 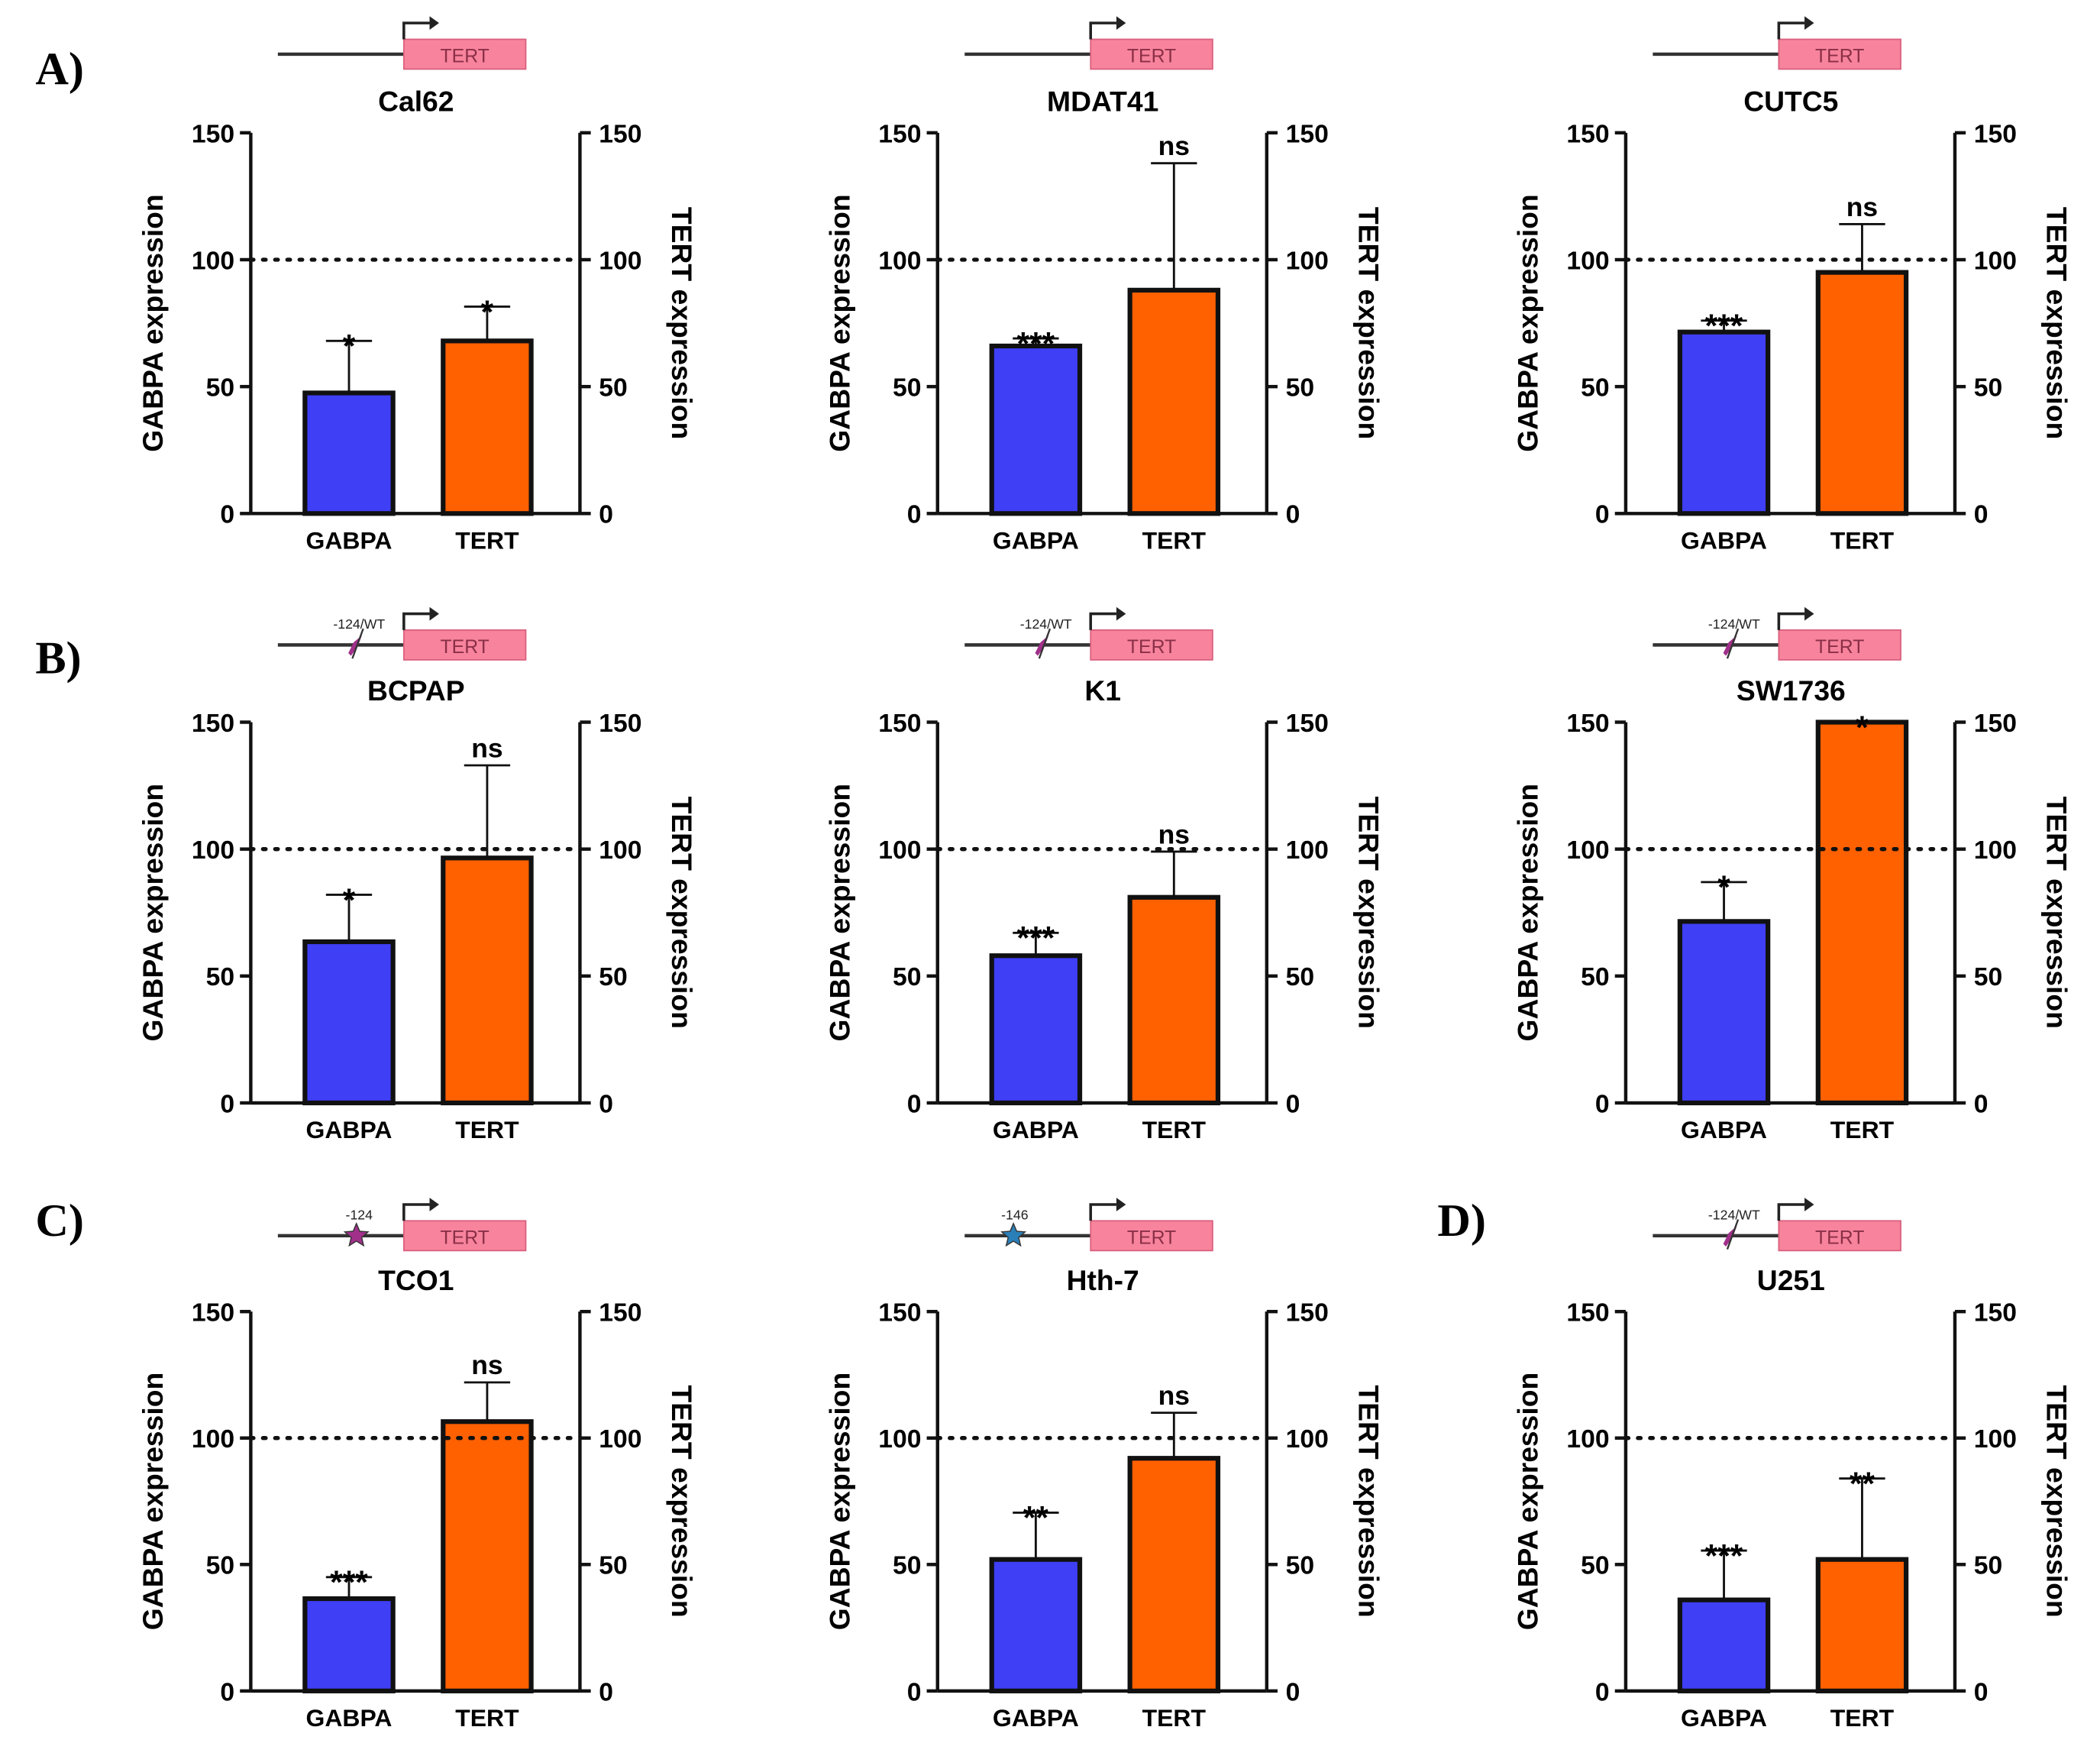 What do you see at coordinates (1734, 624) in the screenshot?
I see `mutation-label: -124/WT` at bounding box center [1734, 624].